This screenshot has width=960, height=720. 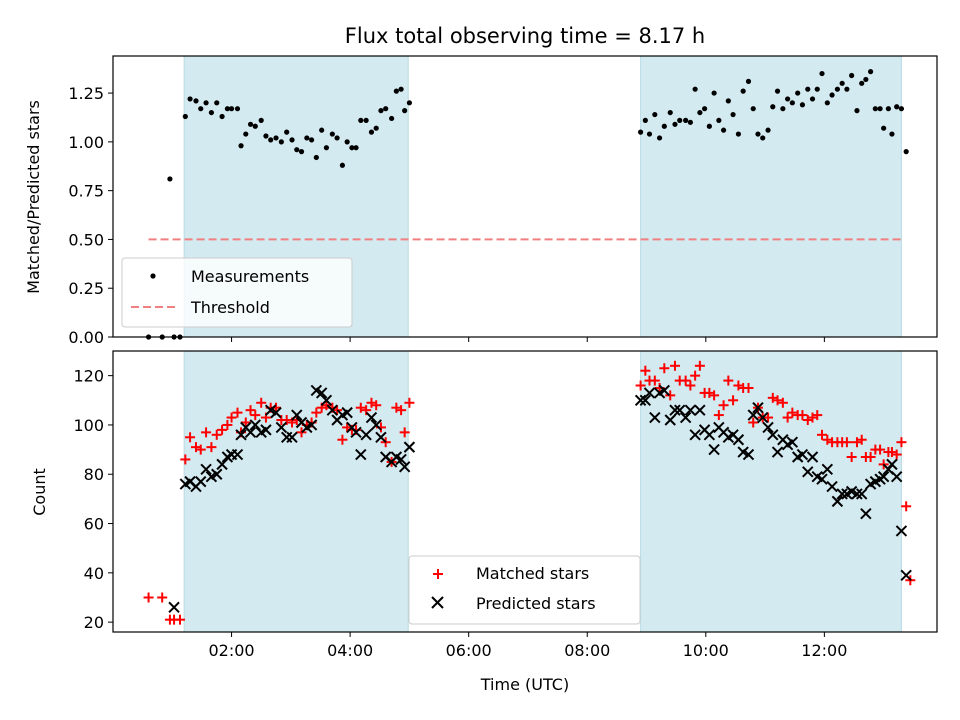 I want to click on x-tick-label: 06:00, so click(x=469, y=650).